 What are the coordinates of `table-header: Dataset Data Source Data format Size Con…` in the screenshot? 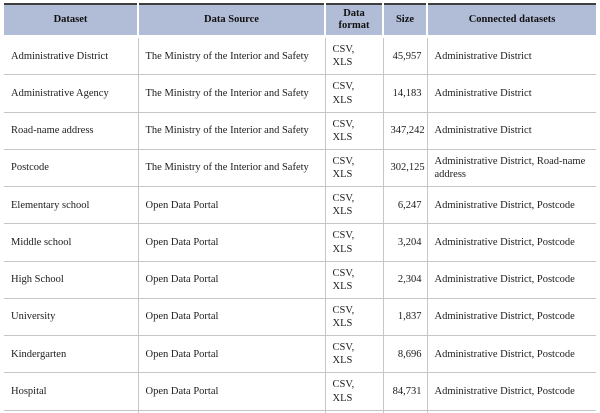 It's located at (300, 21).